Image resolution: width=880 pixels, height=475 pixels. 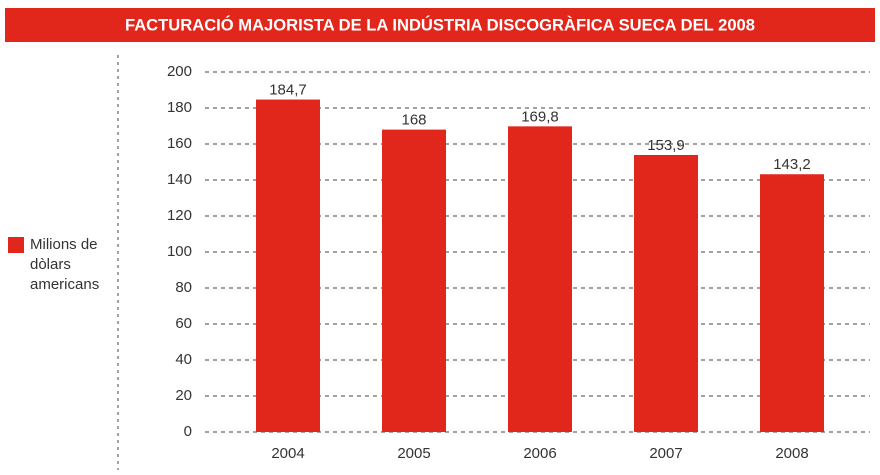 What do you see at coordinates (539, 453) in the screenshot?
I see `x-tick-label: 2006` at bounding box center [539, 453].